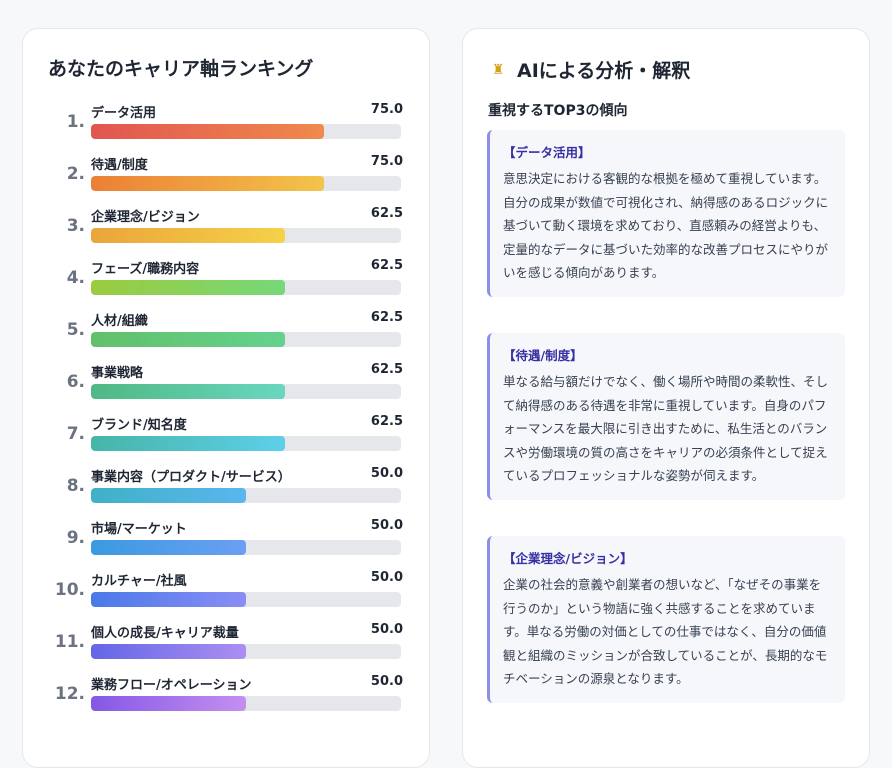  I want to click on rank-number: 7., so click(75, 434).